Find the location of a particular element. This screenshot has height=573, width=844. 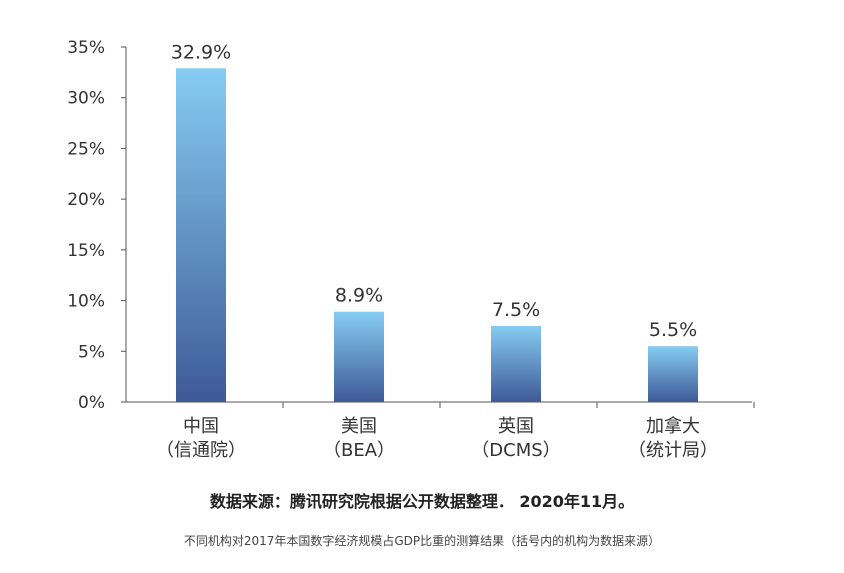

x-category-label: 加拿大 is located at coordinates (673, 426).